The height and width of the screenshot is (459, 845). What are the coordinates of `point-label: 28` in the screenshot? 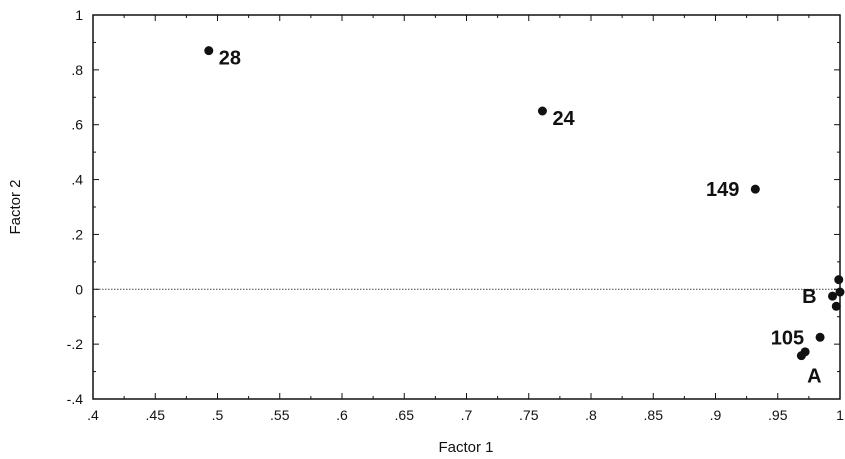 It's located at (230, 59).